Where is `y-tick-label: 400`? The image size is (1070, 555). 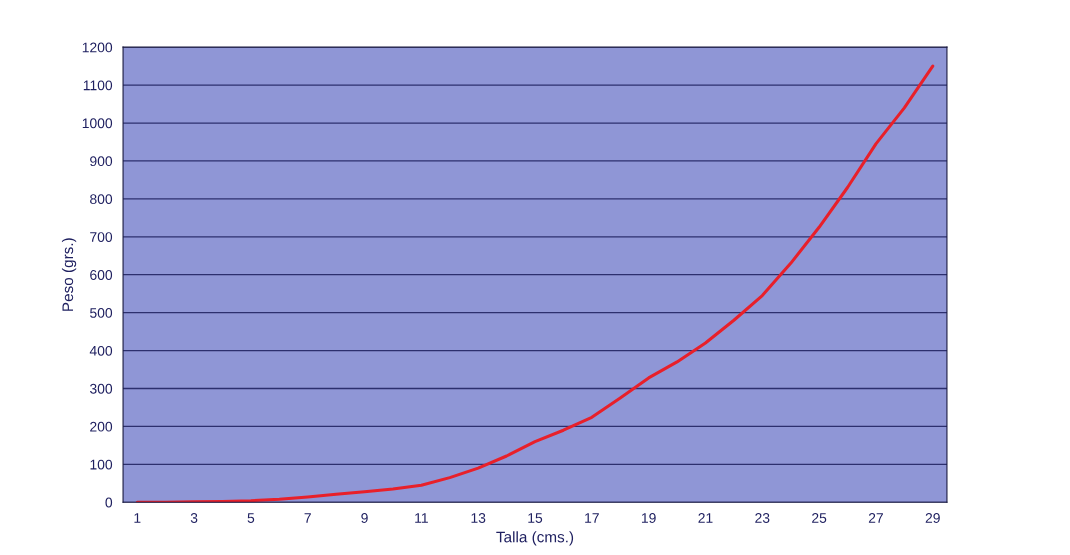
y-tick-label: 400 is located at coordinates (101, 350).